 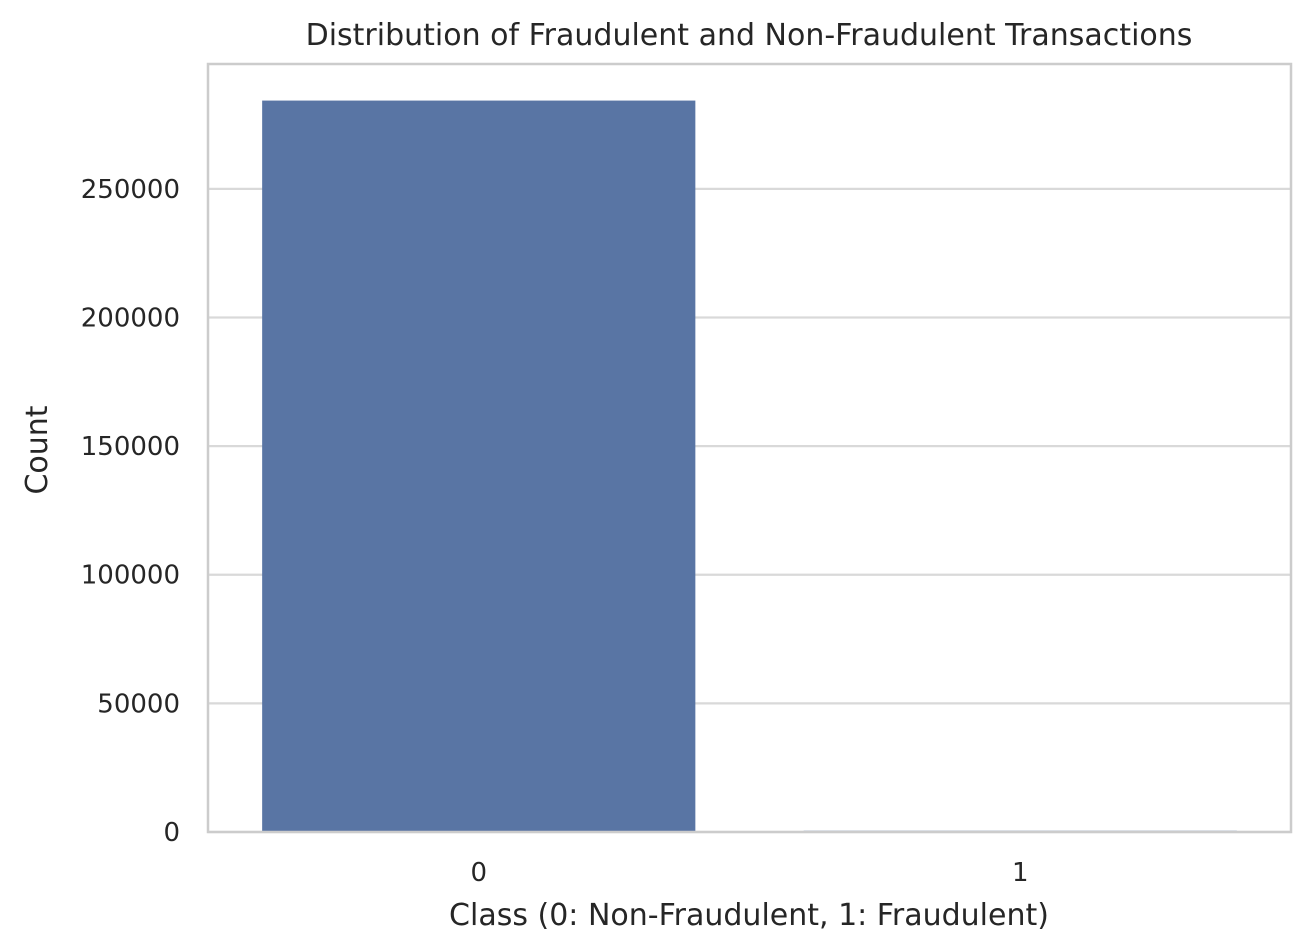 What do you see at coordinates (749, 915) in the screenshot?
I see `x-axis-label: Class (0: Non-Fraudulent, 1: Fraudulent)` at bounding box center [749, 915].